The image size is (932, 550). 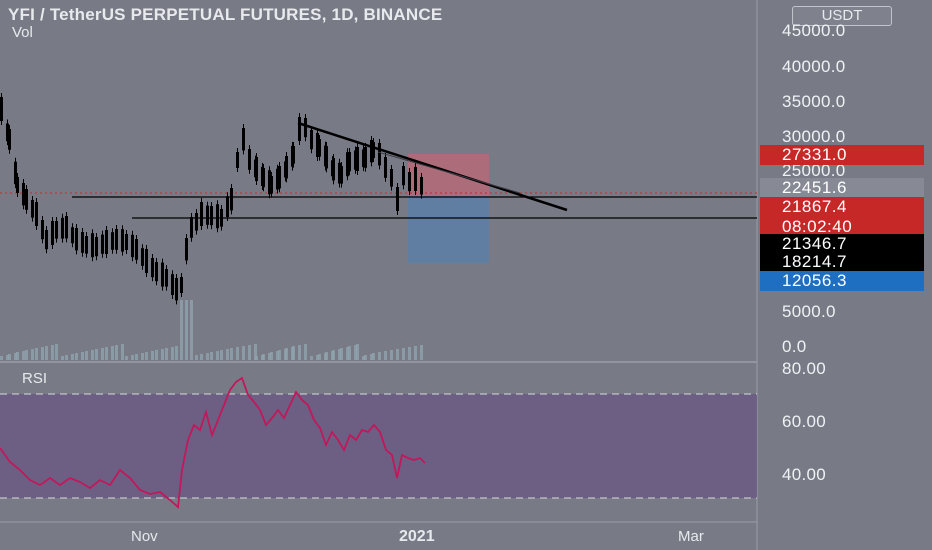 I want to click on countdown-badge: 08:02:40, so click(x=842, y=227).